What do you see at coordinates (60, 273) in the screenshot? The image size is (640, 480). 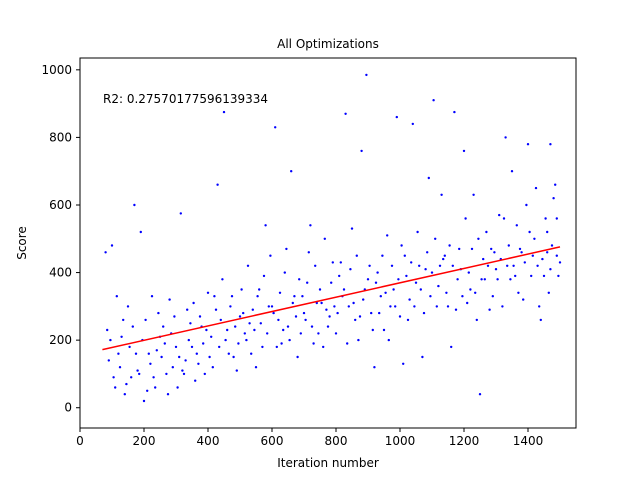 I see `y-tick-label: 400` at bounding box center [60, 273].